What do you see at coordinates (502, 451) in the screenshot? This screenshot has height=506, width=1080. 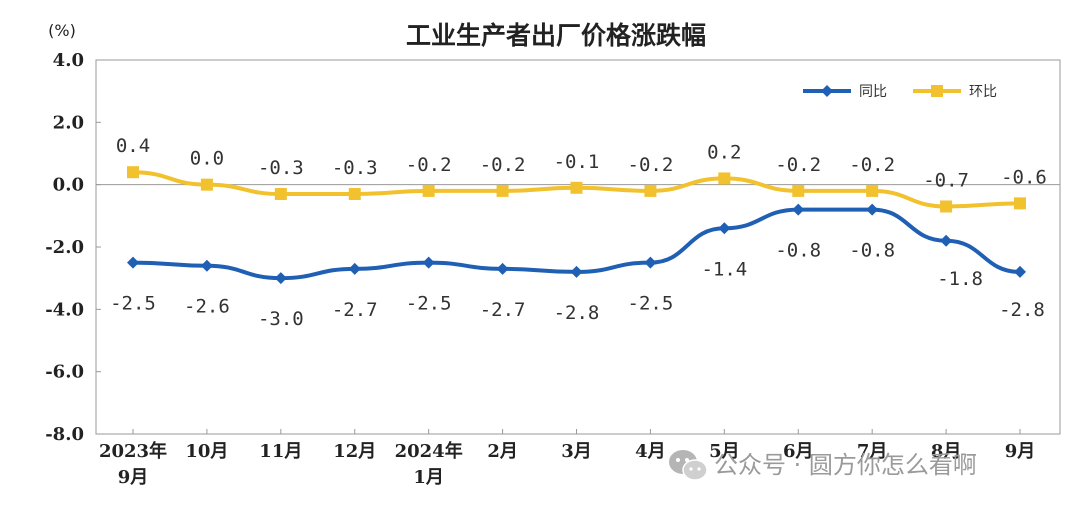 I see `x-tick-label: 2月` at bounding box center [502, 451].